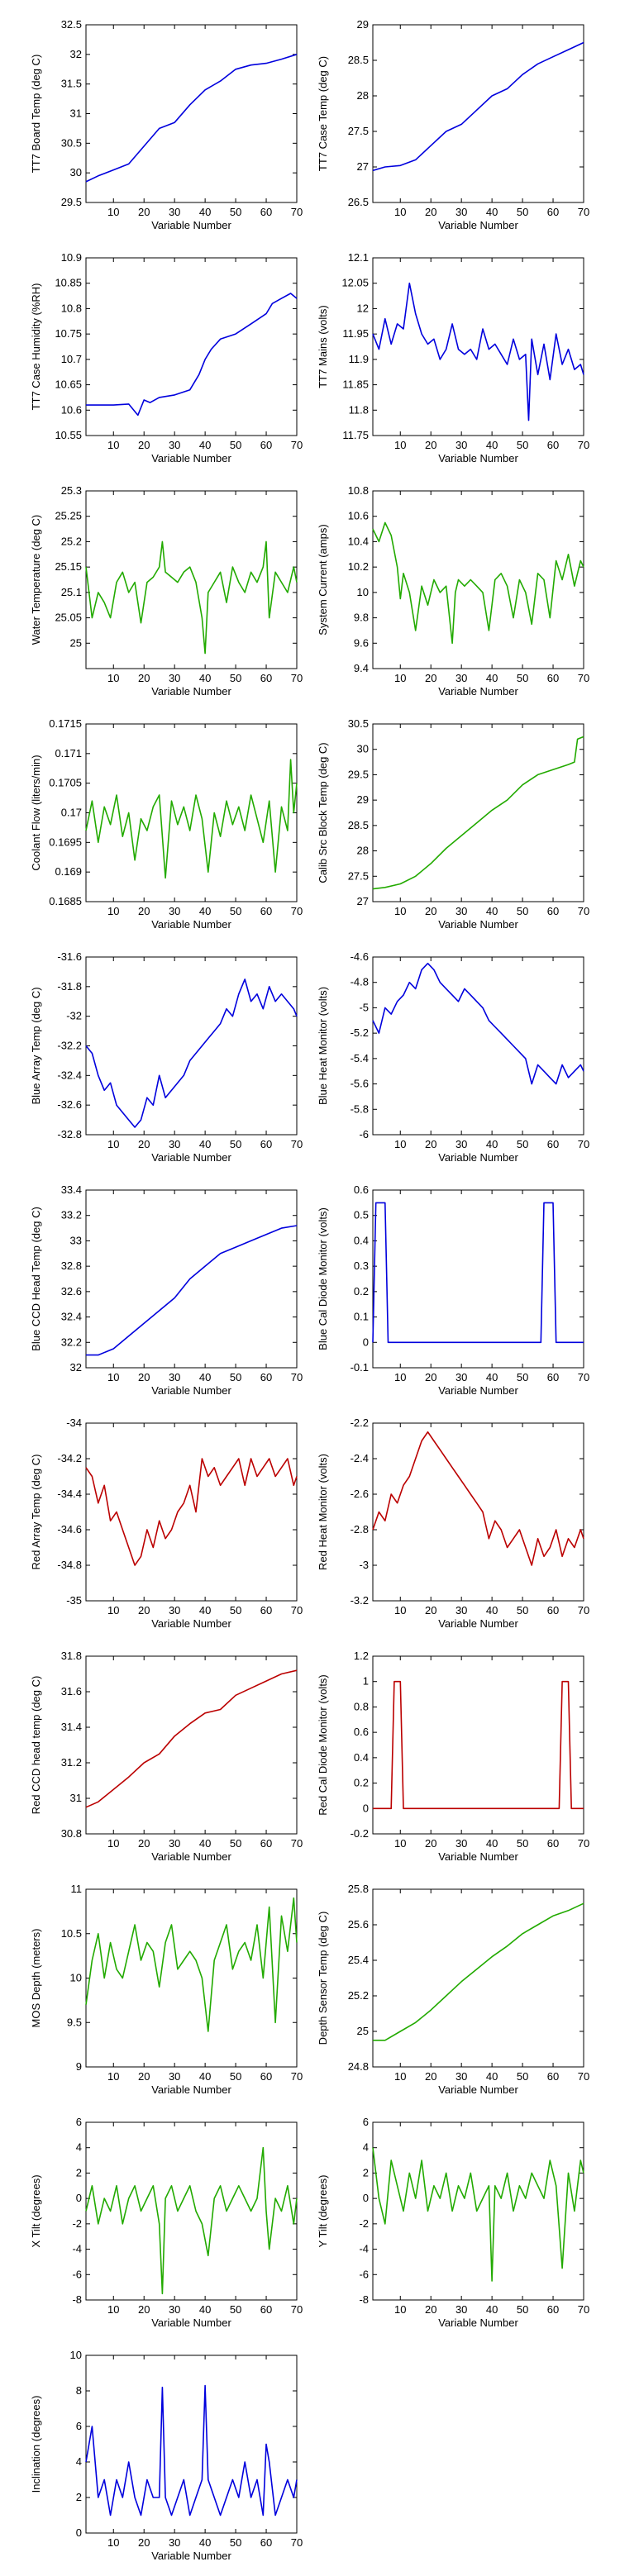  I want to click on y-tick-label: 11, so click(77, 1889).